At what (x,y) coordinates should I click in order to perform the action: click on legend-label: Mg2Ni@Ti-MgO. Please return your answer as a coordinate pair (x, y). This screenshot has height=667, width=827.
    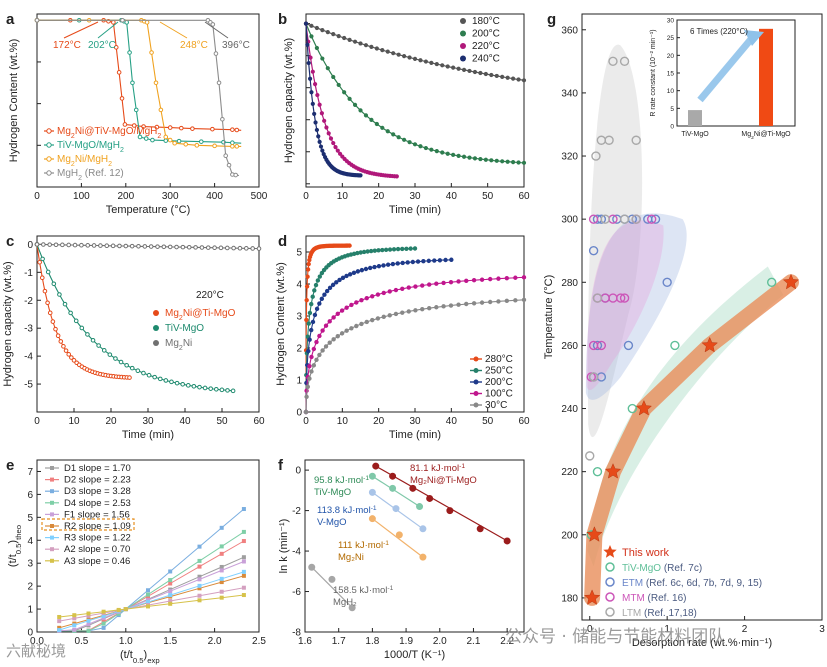
    Looking at the image, I should click on (200, 315).